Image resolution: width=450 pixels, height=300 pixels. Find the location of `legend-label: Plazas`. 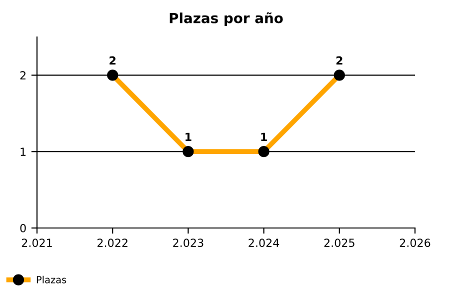

legend-label: Plazas is located at coordinates (51, 280).